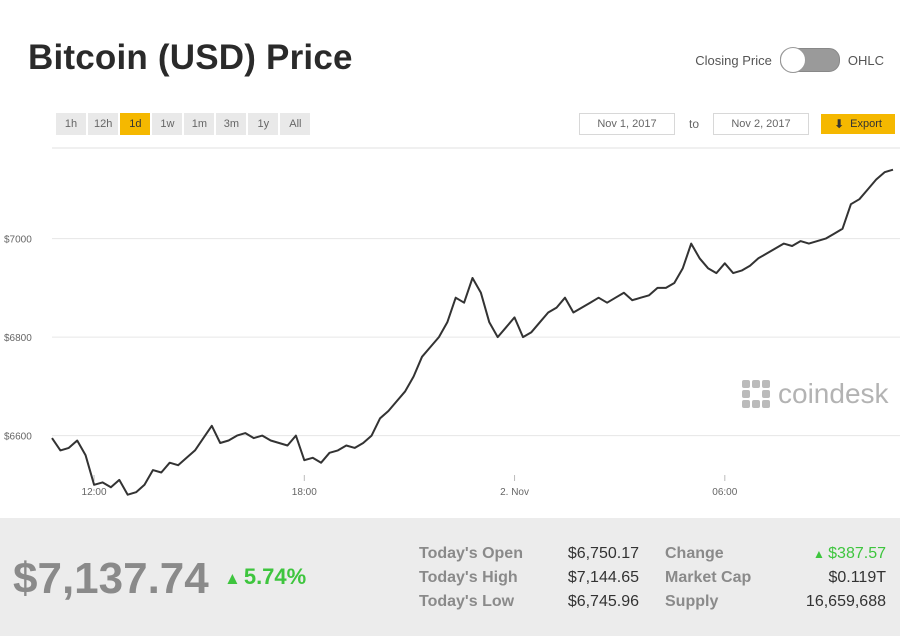  I want to click on stat-value-change: ▲ $387.57, so click(826, 554).